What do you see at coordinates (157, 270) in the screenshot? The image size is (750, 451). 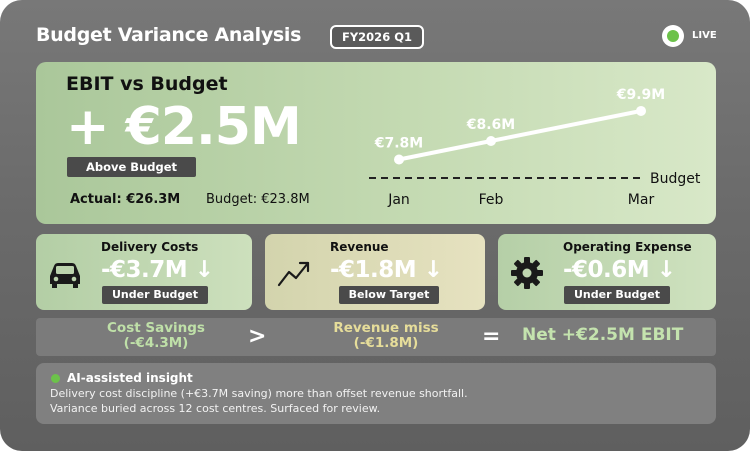 I see `kpi-value: -€3.7M ↓` at bounding box center [157, 270].